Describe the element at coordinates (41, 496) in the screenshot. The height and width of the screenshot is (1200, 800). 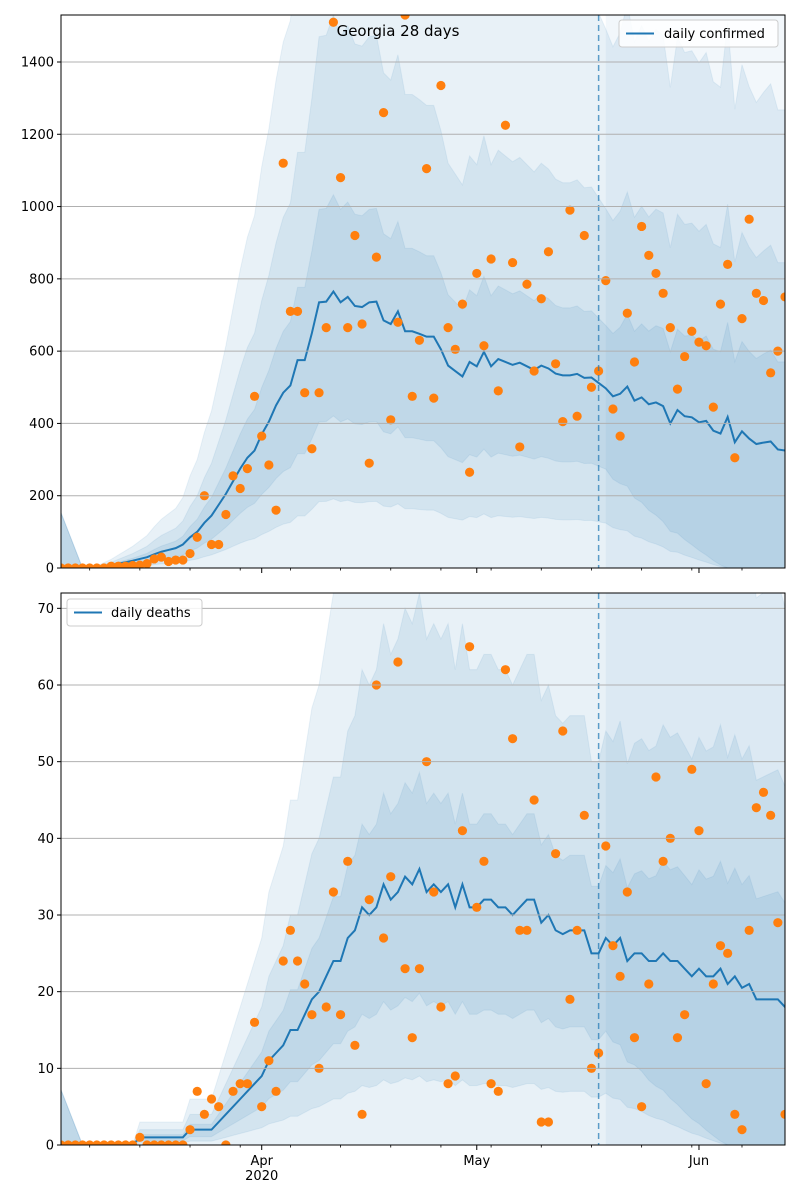
I see `y-tick-label: 200` at that location.